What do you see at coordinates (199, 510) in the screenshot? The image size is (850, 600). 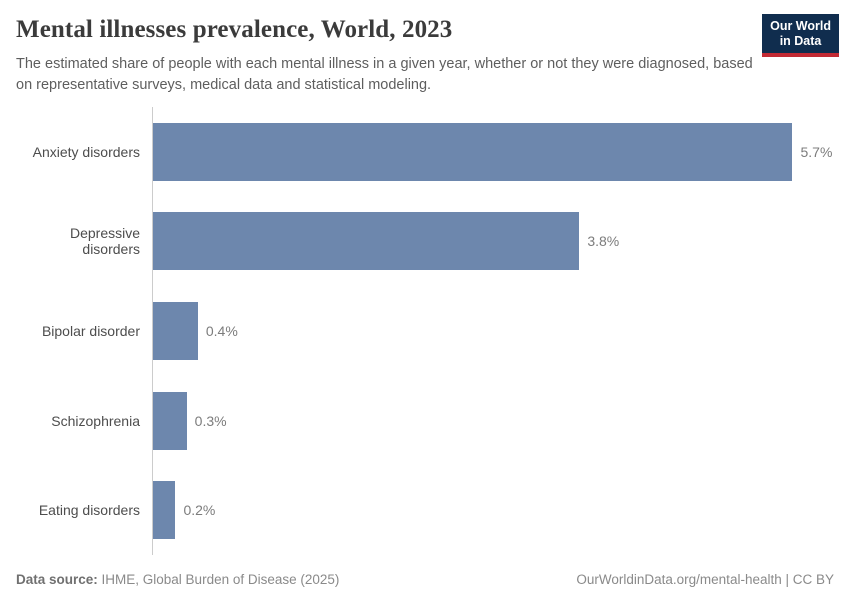 I see `value-label-eating-disorders: 0.2%` at bounding box center [199, 510].